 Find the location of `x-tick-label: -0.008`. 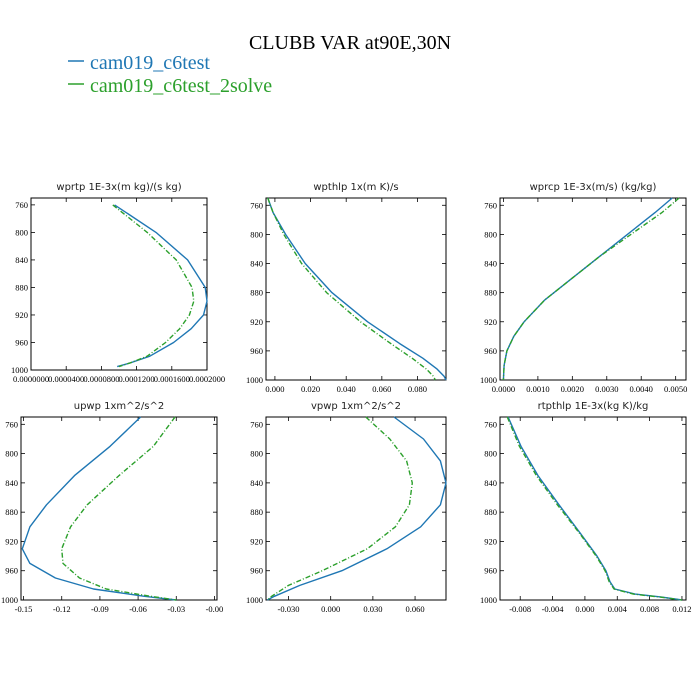

x-tick-label: -0.008 is located at coordinates (520, 609).